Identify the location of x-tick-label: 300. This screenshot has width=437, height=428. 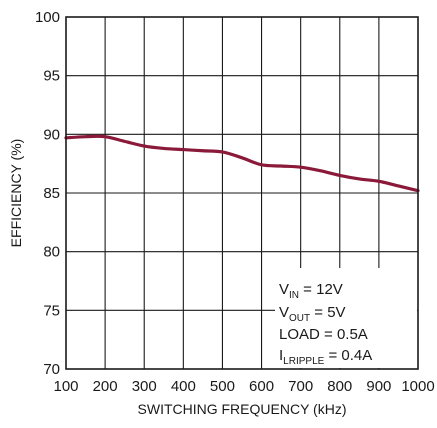
(144, 386).